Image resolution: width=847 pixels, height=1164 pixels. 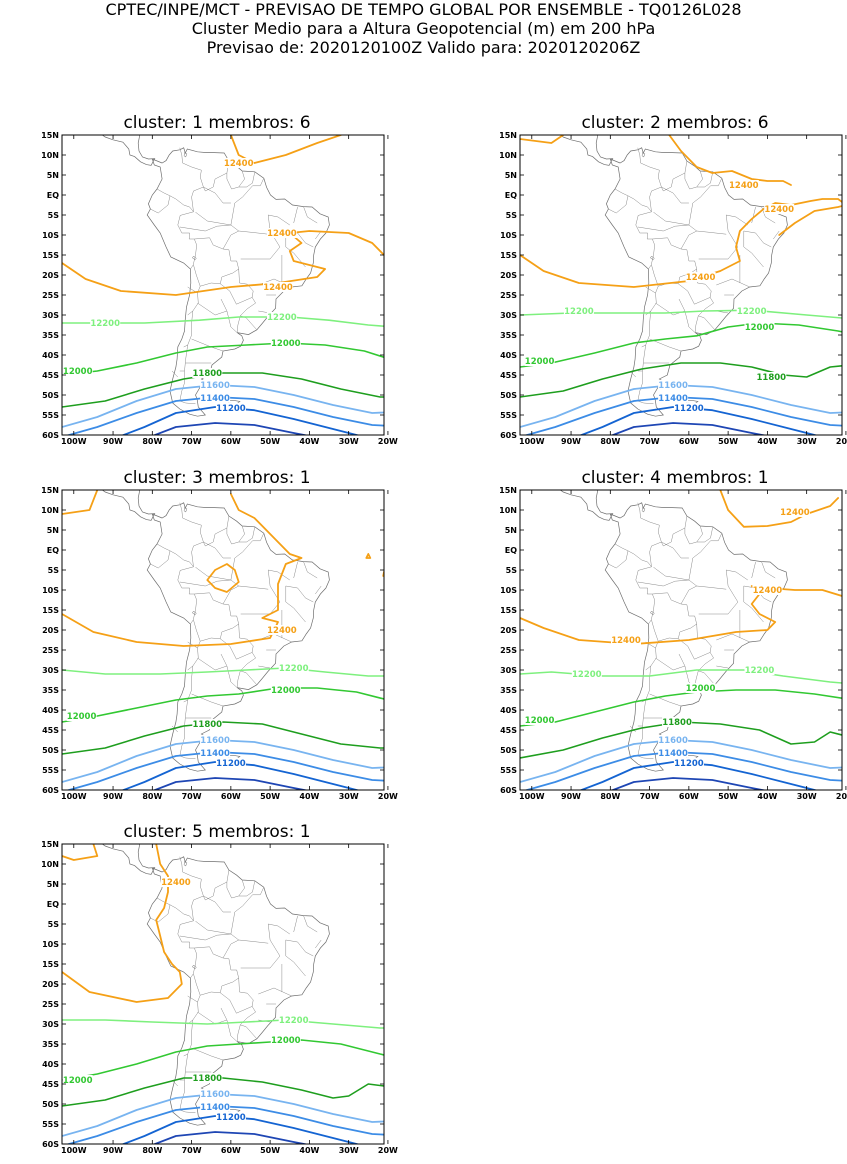 What do you see at coordinates (53, 904) in the screenshot?
I see `lat-tick-label: EQ` at bounding box center [53, 904].